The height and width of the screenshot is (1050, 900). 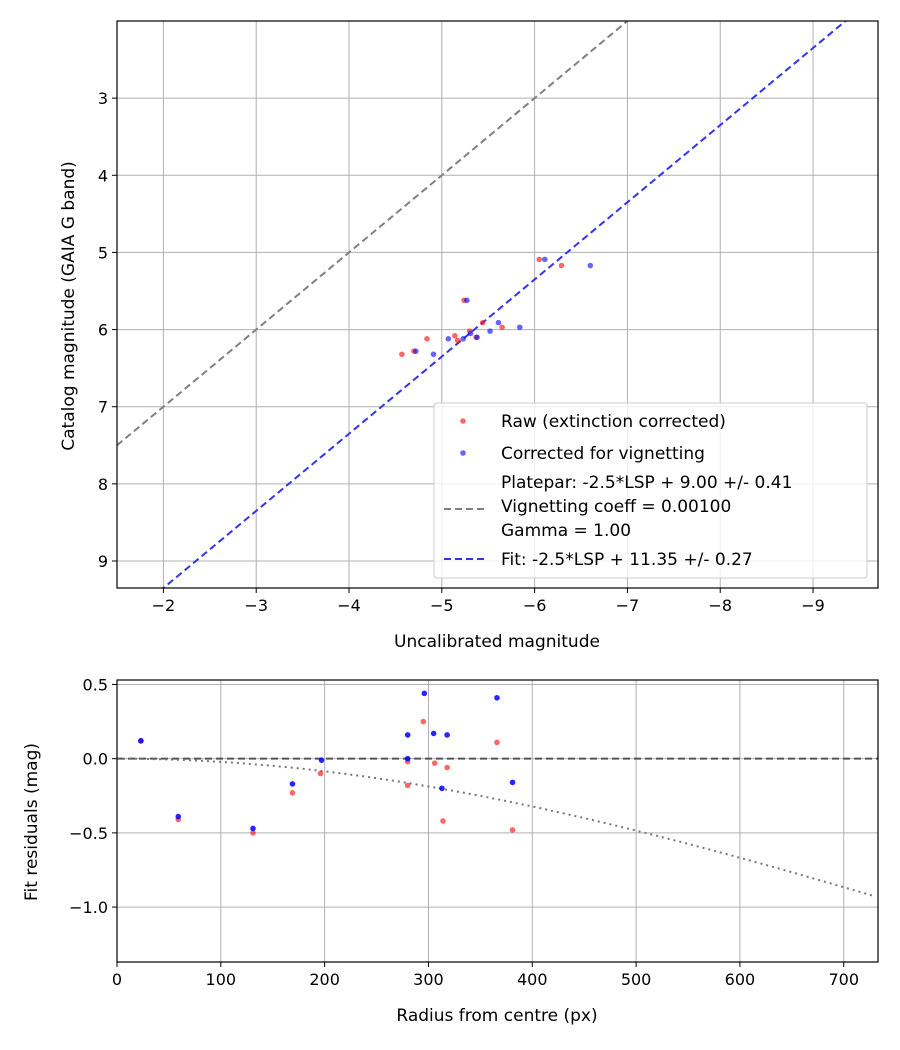 I want to click on top-y-tick-label: 4, so click(x=103, y=175).